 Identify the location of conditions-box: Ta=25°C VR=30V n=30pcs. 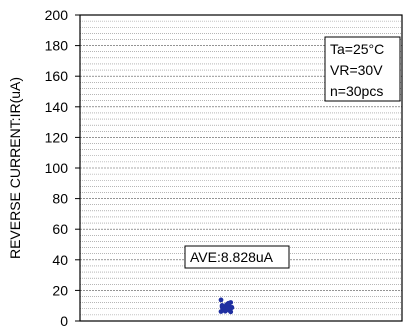
(362, 69).